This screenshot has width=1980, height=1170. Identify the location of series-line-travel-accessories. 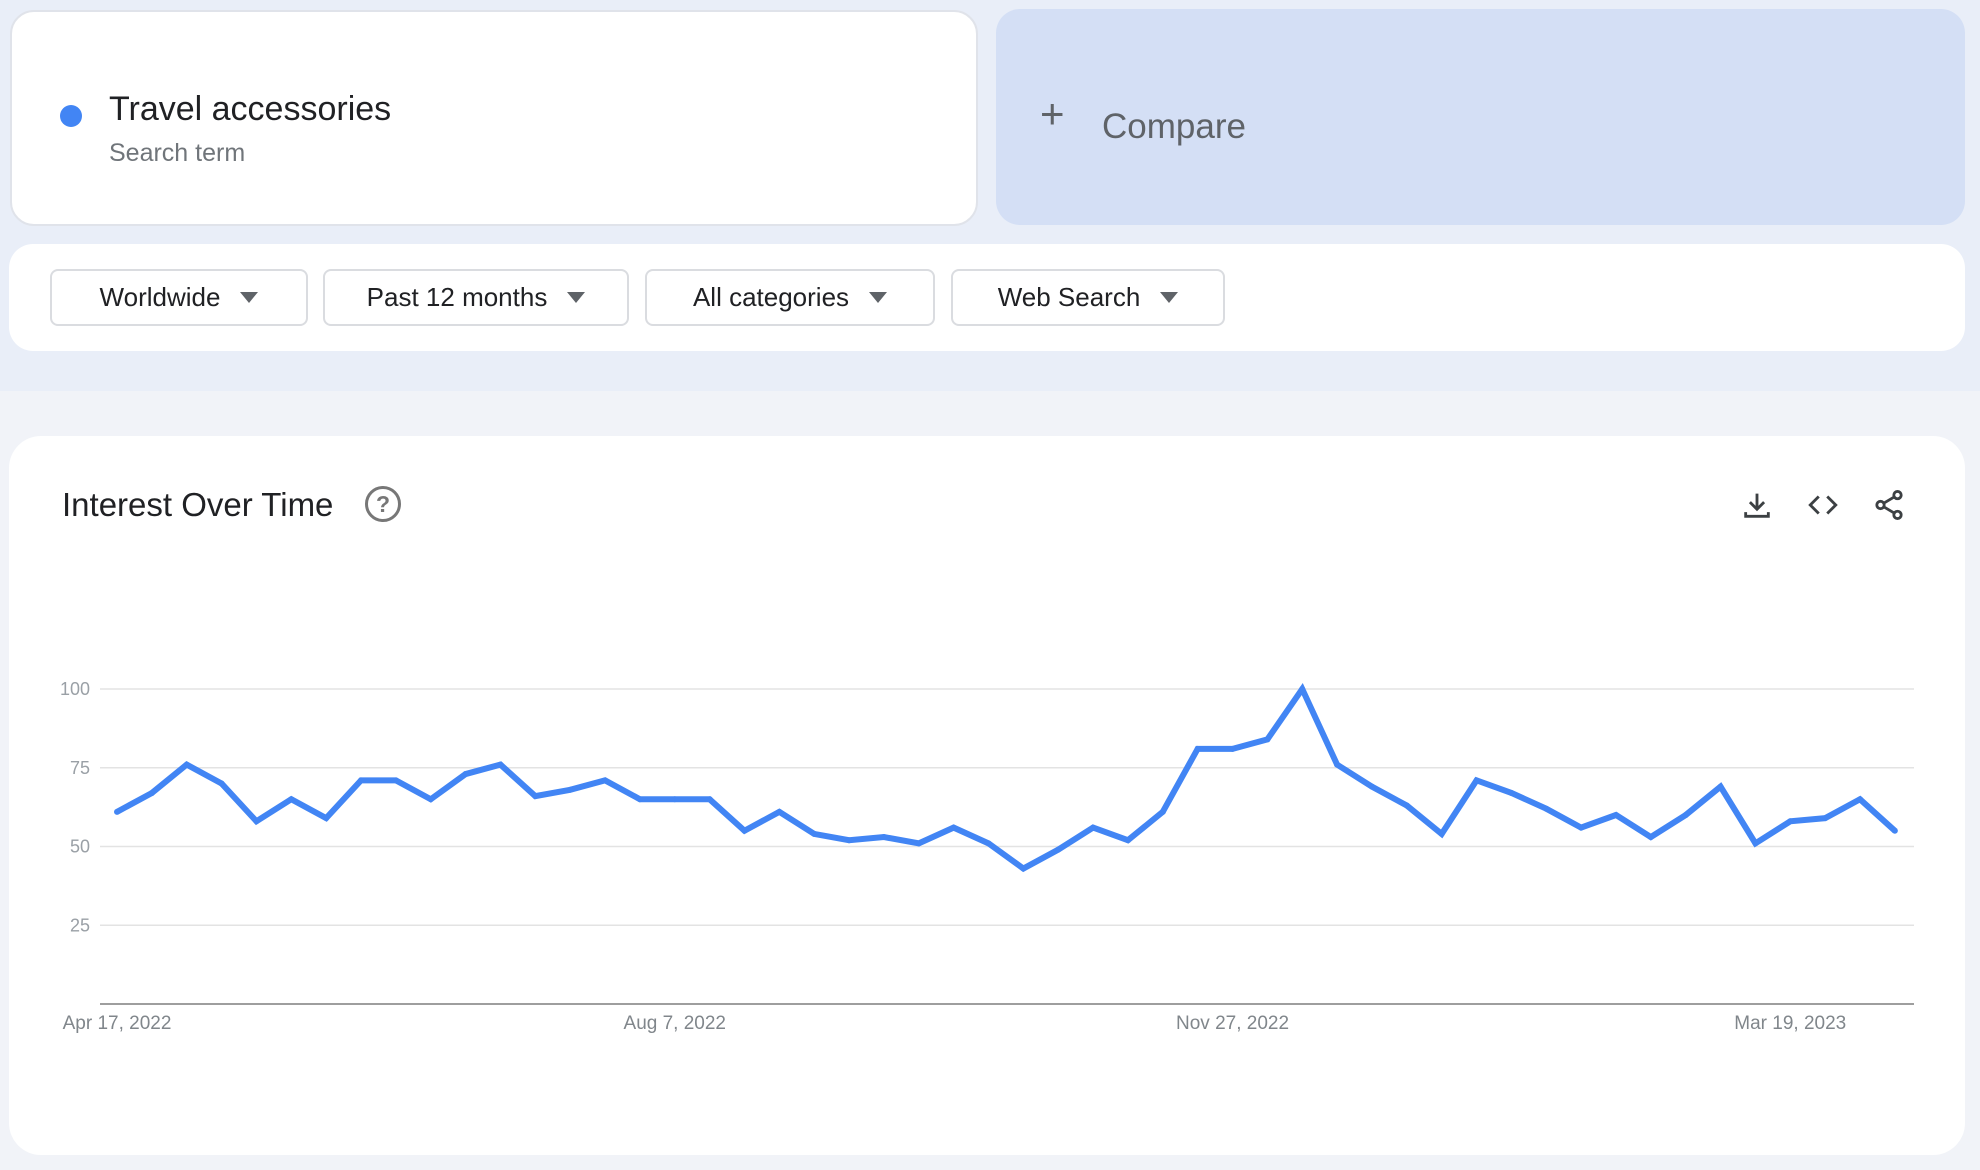
(1006, 777).